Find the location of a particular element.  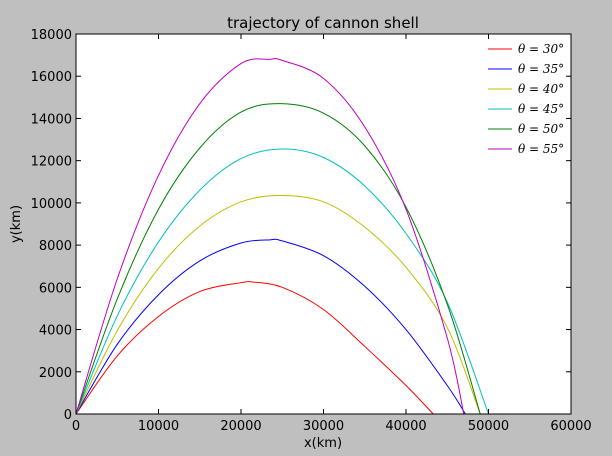

legend-label-1: θ = 30° is located at coordinates (541, 49).